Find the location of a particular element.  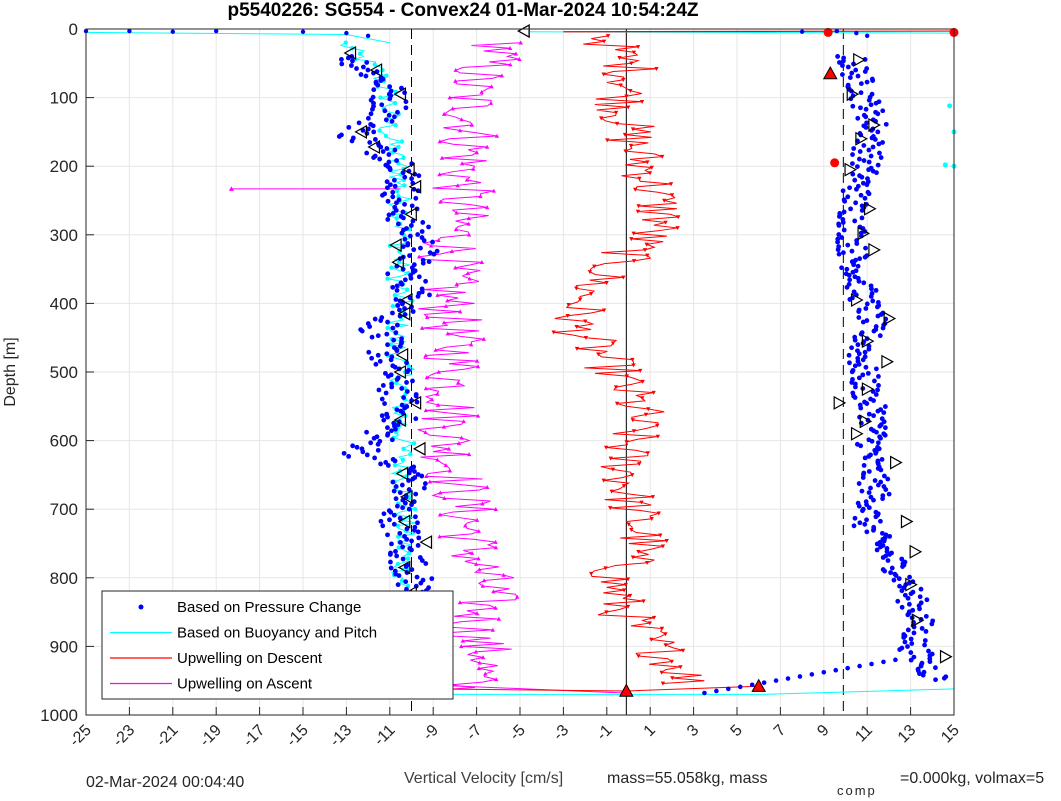

buoyancy-bottom-line is located at coordinates (690, 691).